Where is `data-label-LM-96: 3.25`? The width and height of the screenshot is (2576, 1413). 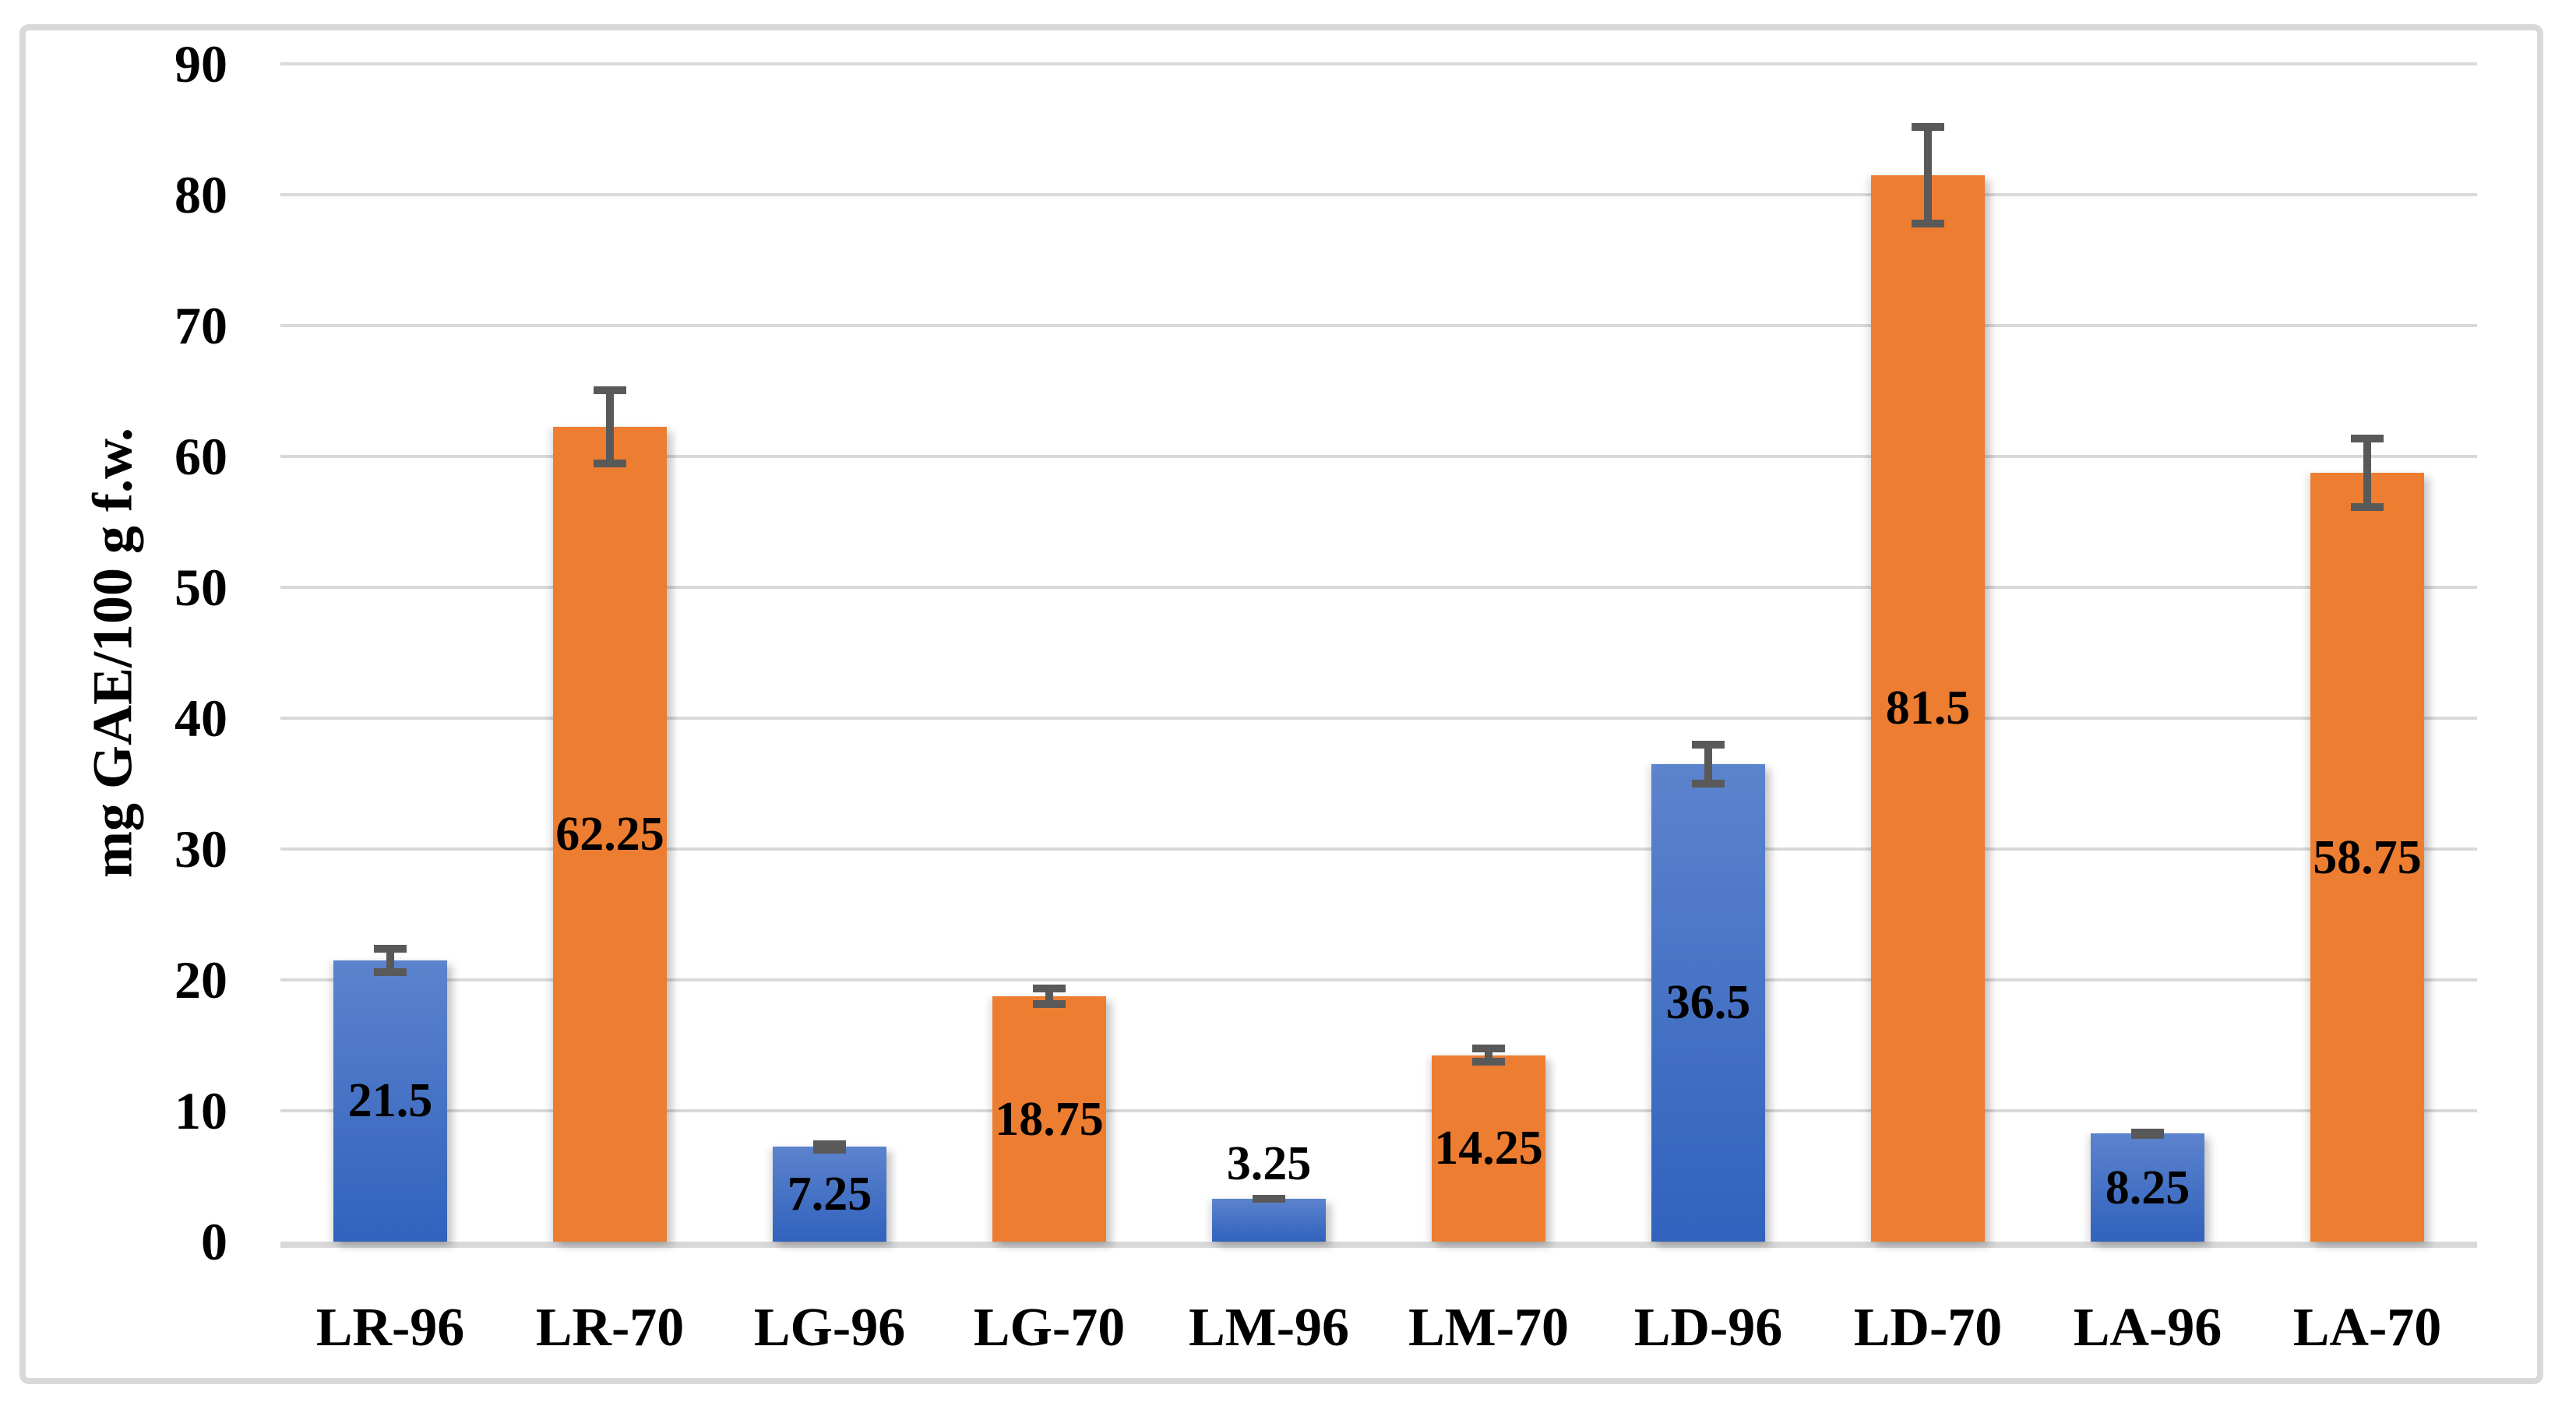
data-label-LM-96: 3.25 is located at coordinates (1269, 1164).